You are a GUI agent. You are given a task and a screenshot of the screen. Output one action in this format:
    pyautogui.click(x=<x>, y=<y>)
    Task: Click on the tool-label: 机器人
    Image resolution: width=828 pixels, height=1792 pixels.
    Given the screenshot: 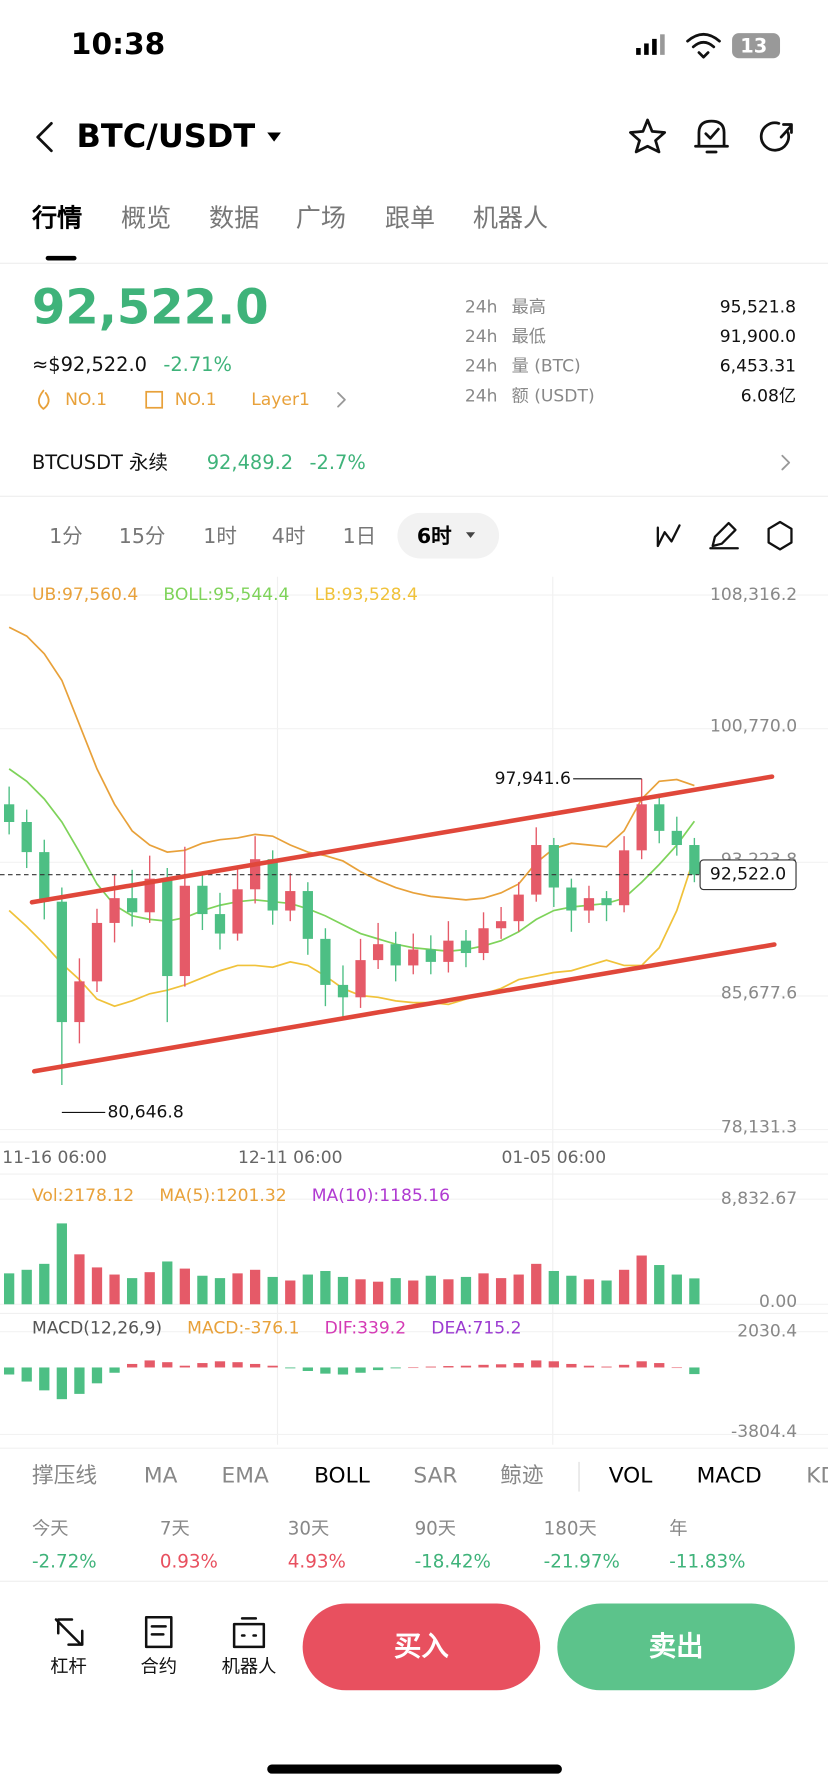 What is the action you would take?
    pyautogui.click(x=249, y=1666)
    